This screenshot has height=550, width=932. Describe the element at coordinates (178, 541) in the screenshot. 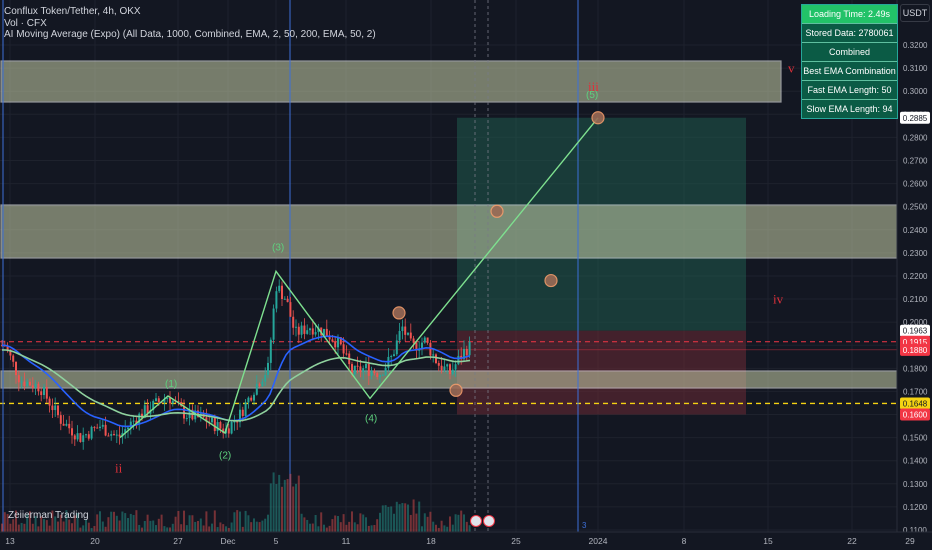

I see `time-tick-label: 27` at that location.